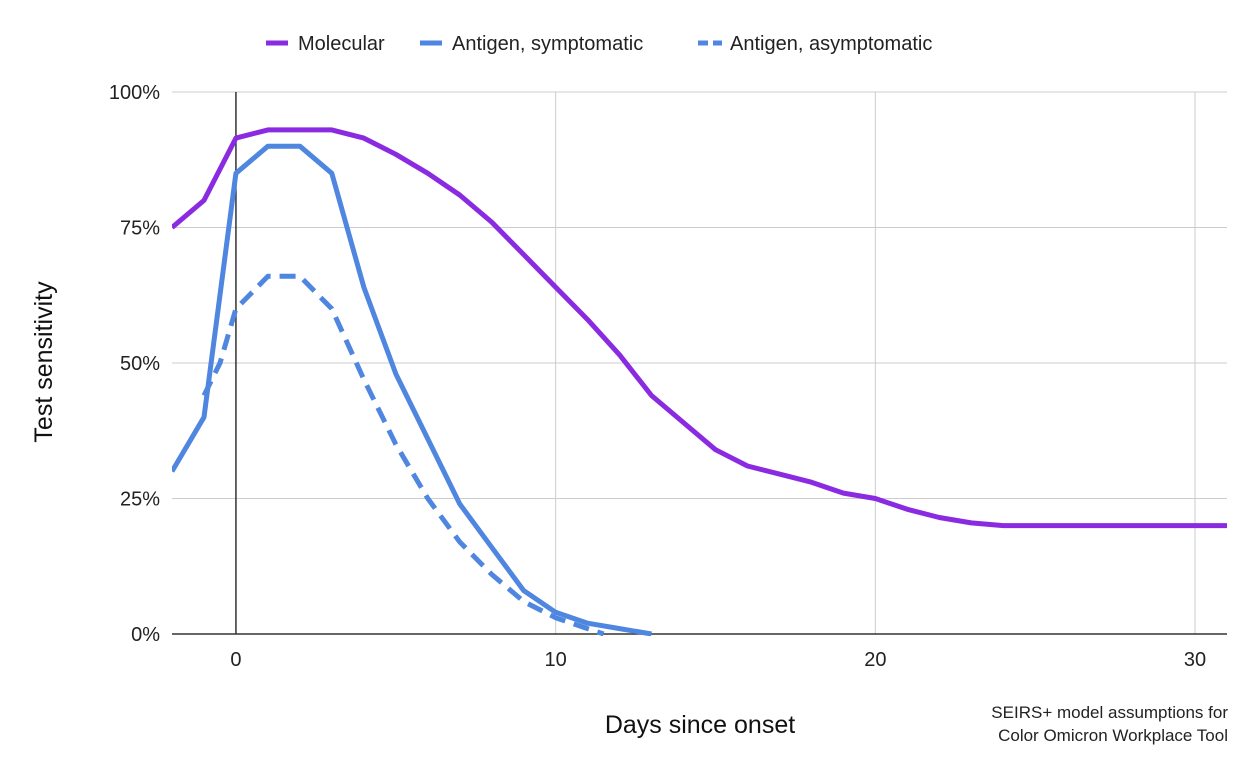  Describe the element at coordinates (140, 364) in the screenshot. I see `y-tick-label: 50%` at that location.